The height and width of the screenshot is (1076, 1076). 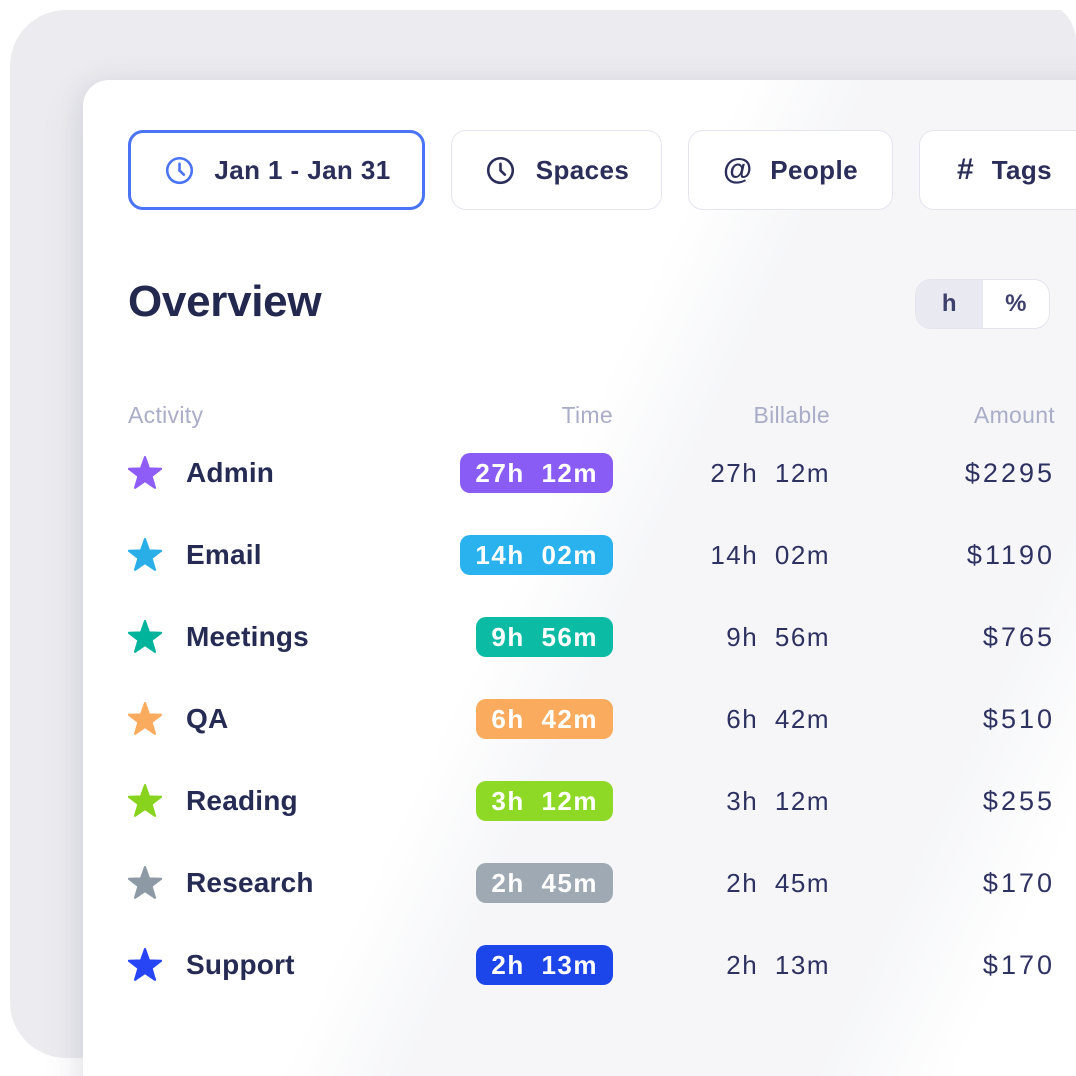 I want to click on activity-cell: Reading, so click(x=255, y=801).